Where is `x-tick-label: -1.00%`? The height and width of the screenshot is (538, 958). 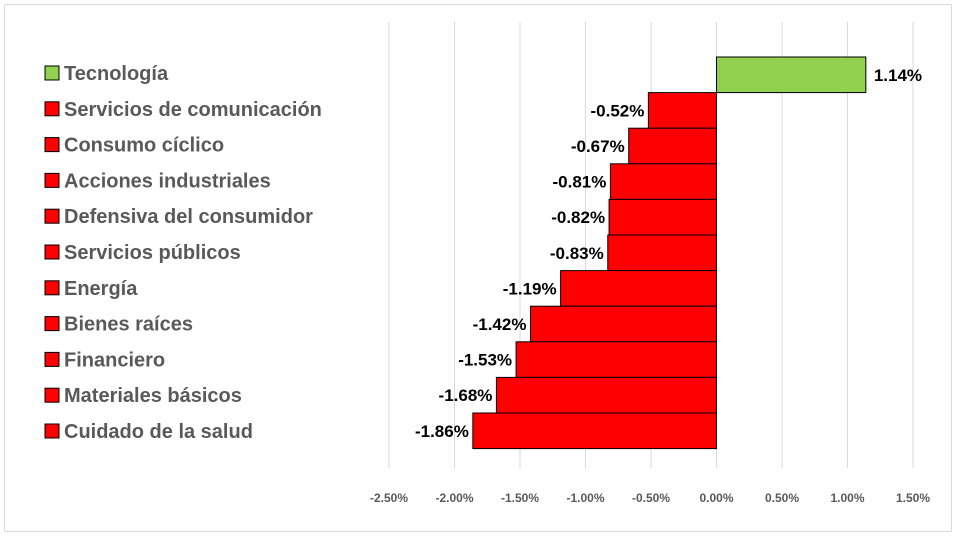 x-tick-label: -1.00% is located at coordinates (585, 498).